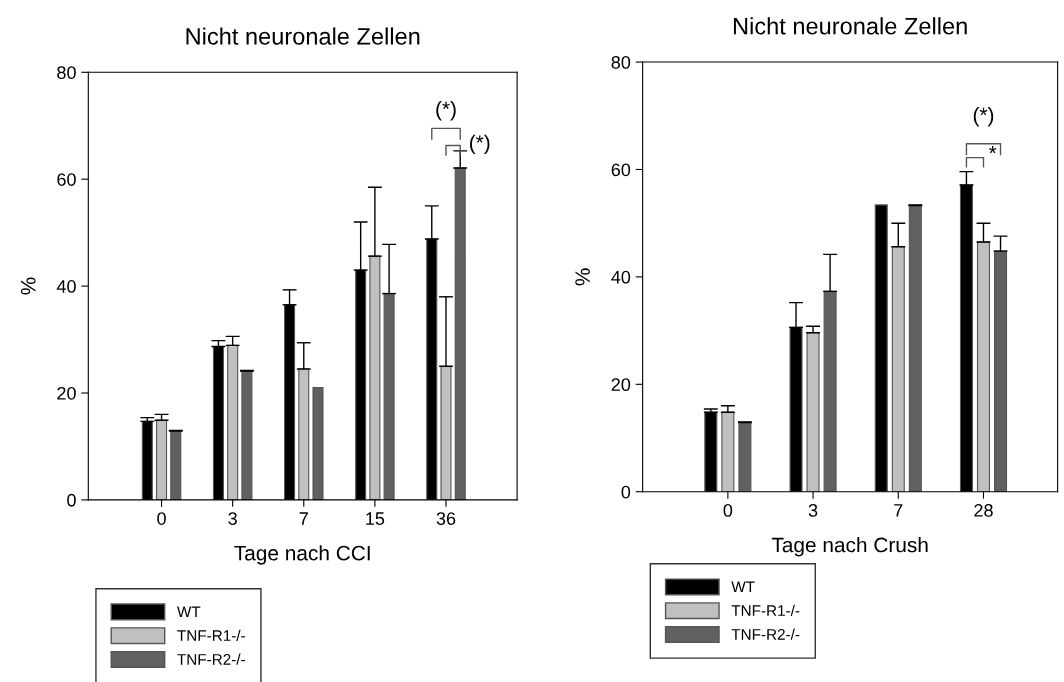  I want to click on x-axis-title: Tage nach CCI, so click(302, 555).